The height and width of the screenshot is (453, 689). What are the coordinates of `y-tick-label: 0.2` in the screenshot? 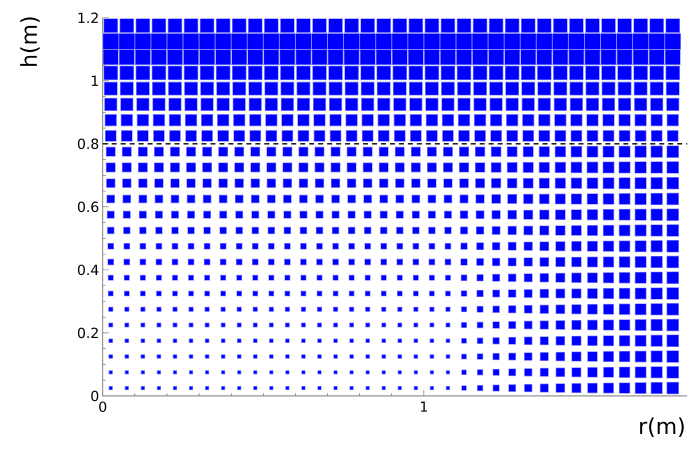 It's located at (88, 333).